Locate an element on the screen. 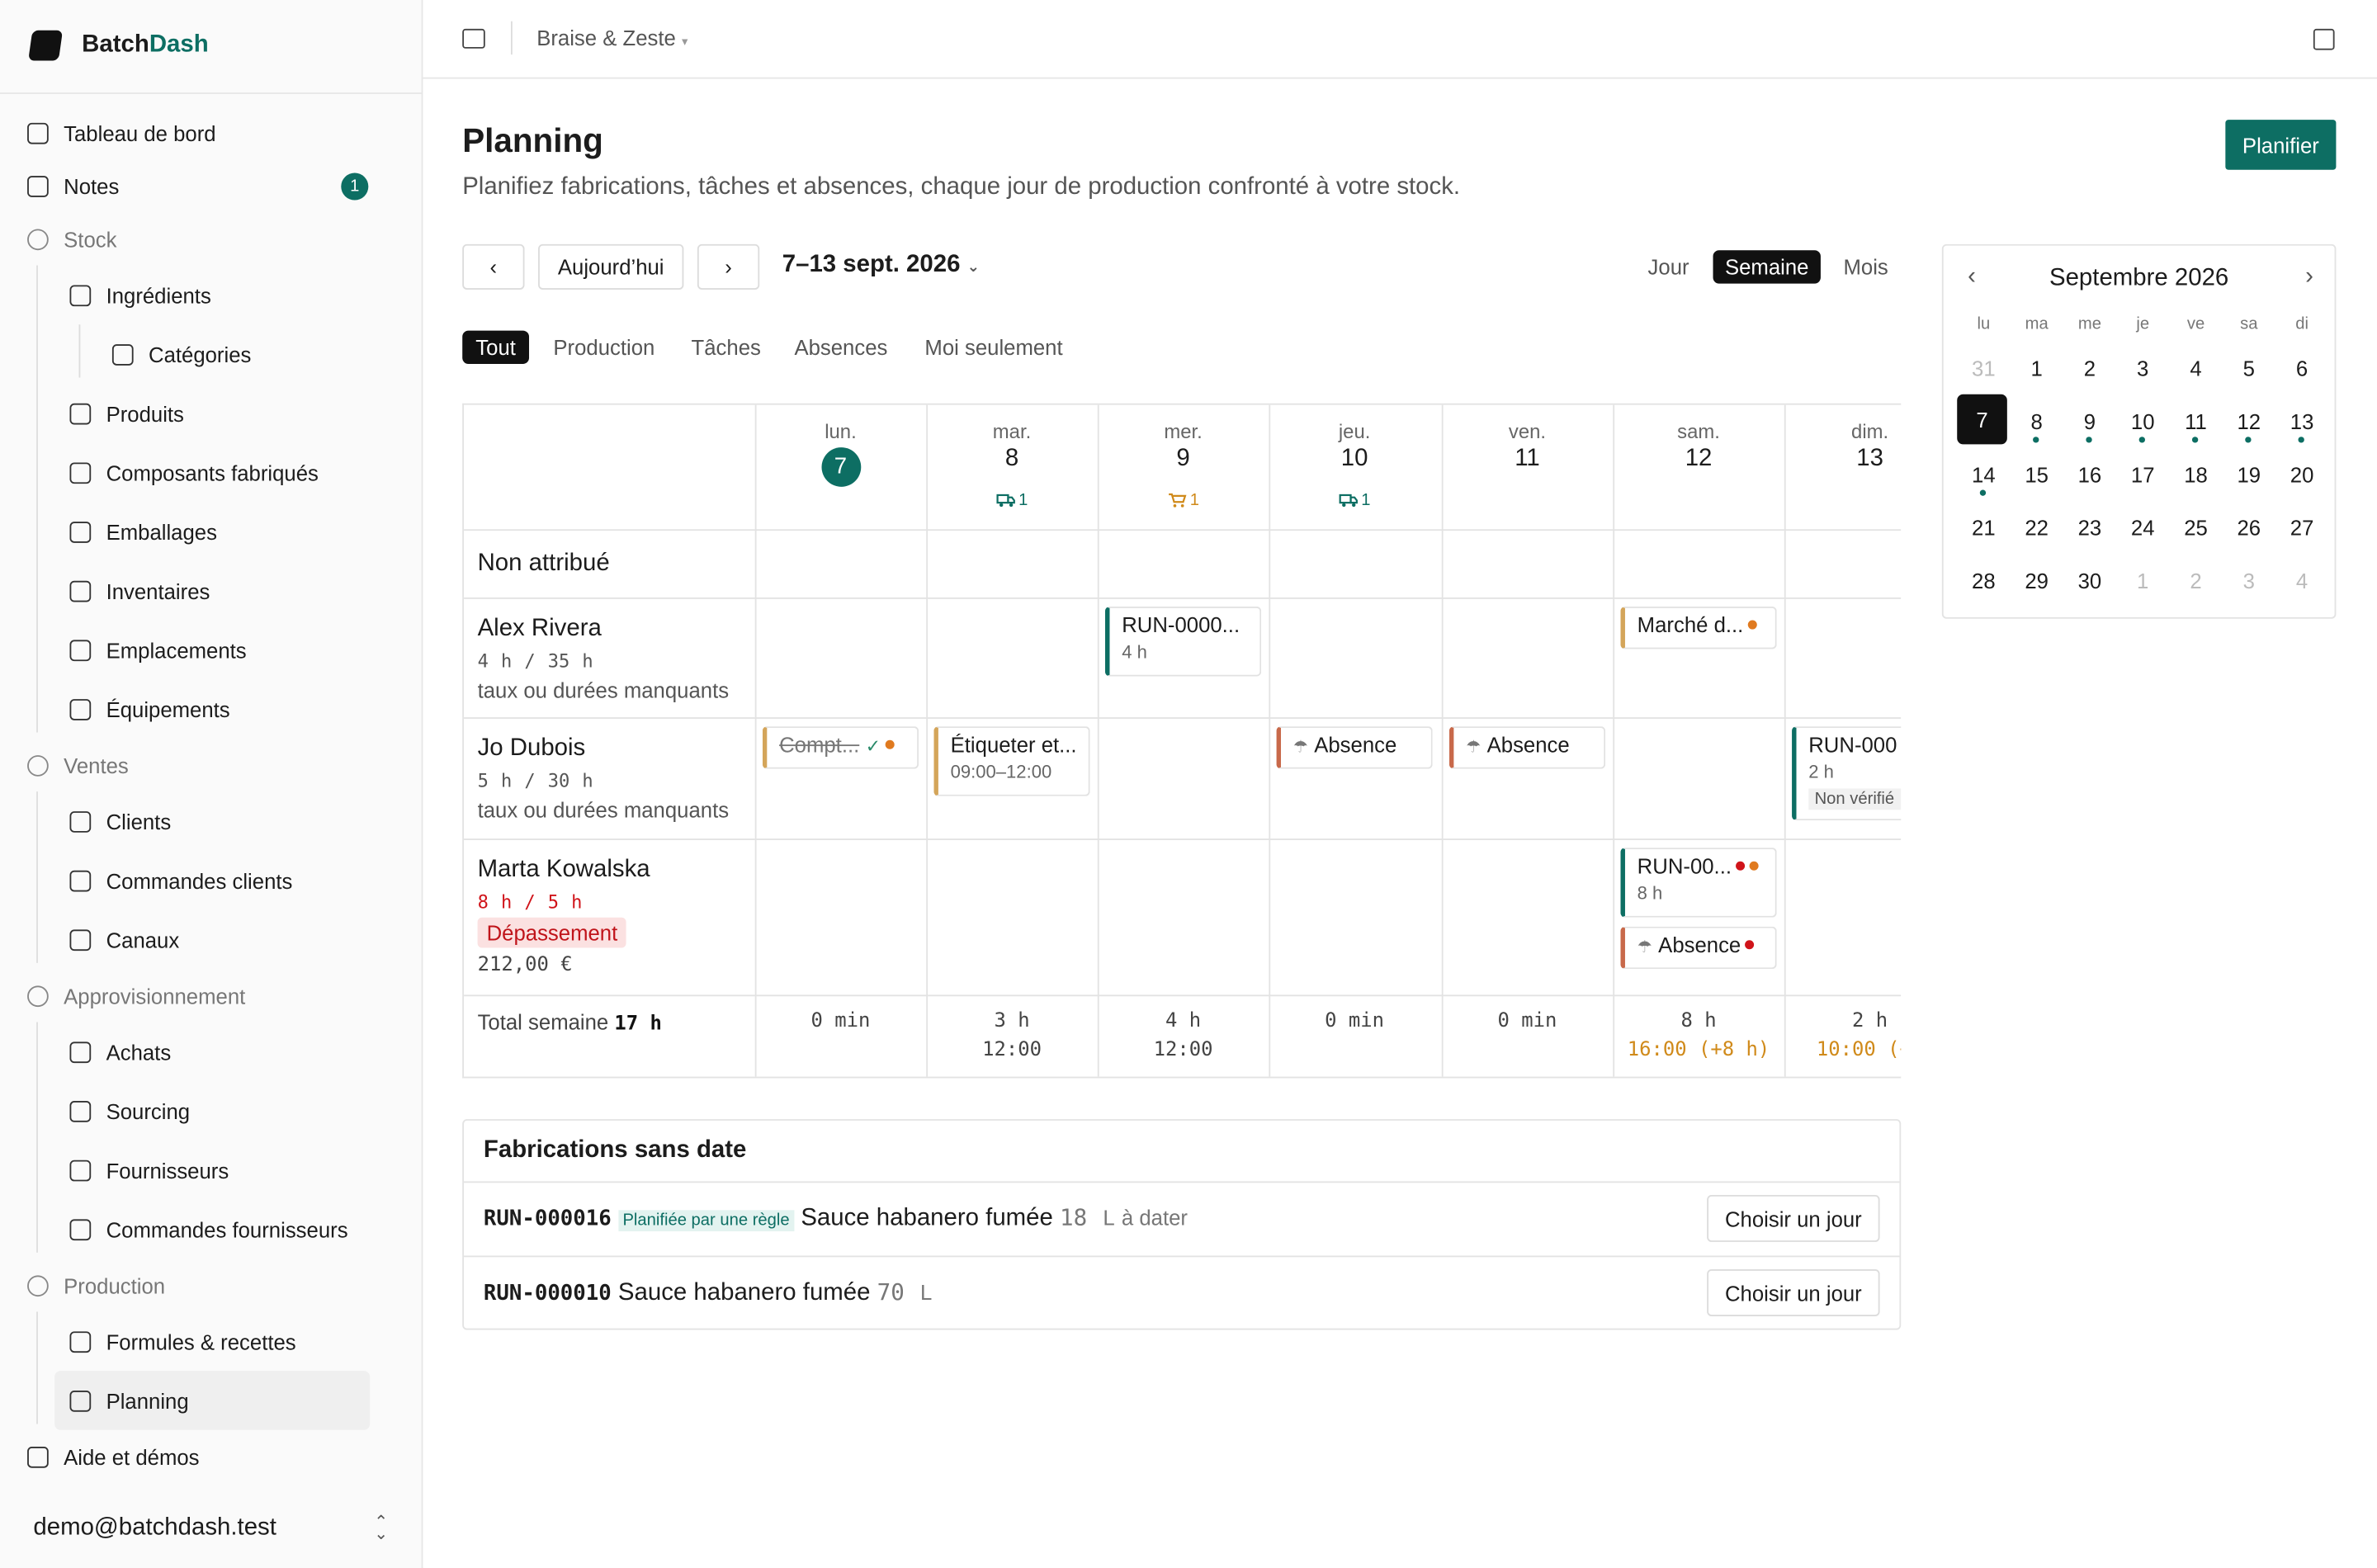 The height and width of the screenshot is (1568, 2377). mini-day: 20 is located at coordinates (2301, 474).